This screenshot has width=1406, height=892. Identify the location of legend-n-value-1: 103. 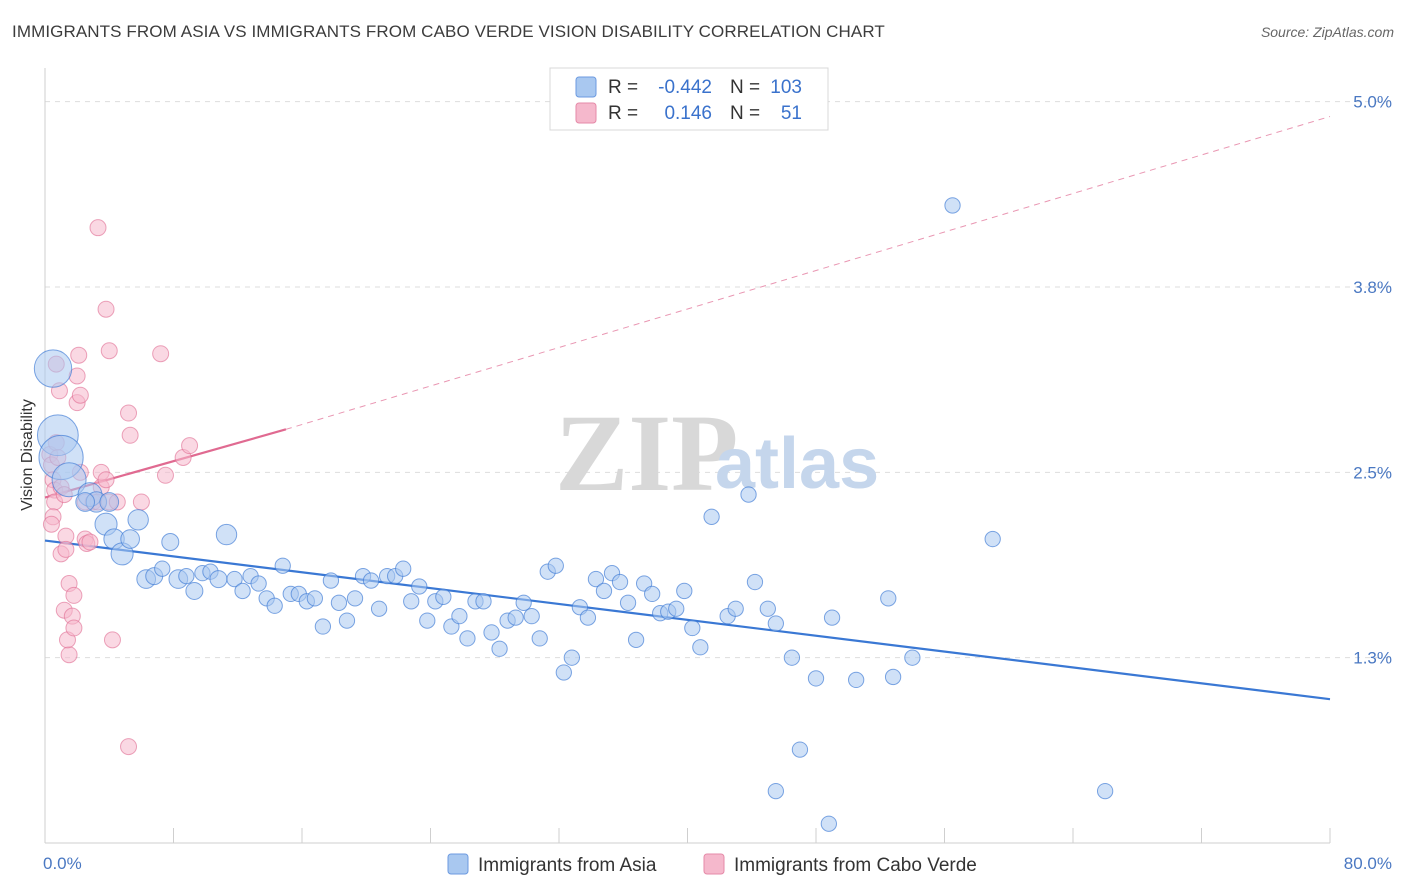
(786, 87).